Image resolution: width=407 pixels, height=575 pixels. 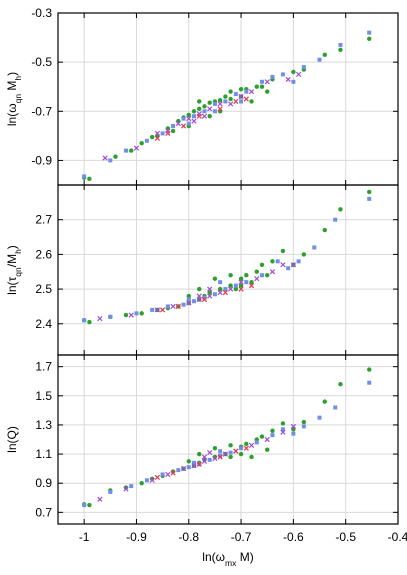 What do you see at coordinates (43, 396) in the screenshot?
I see `y-tick-label: 1.5` at bounding box center [43, 396].